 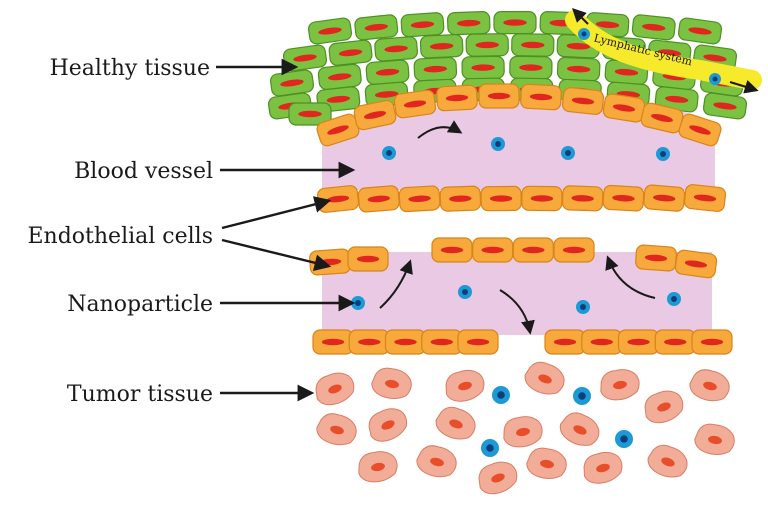 I want to click on flow-arrow-into-gap, so click(x=396, y=284).